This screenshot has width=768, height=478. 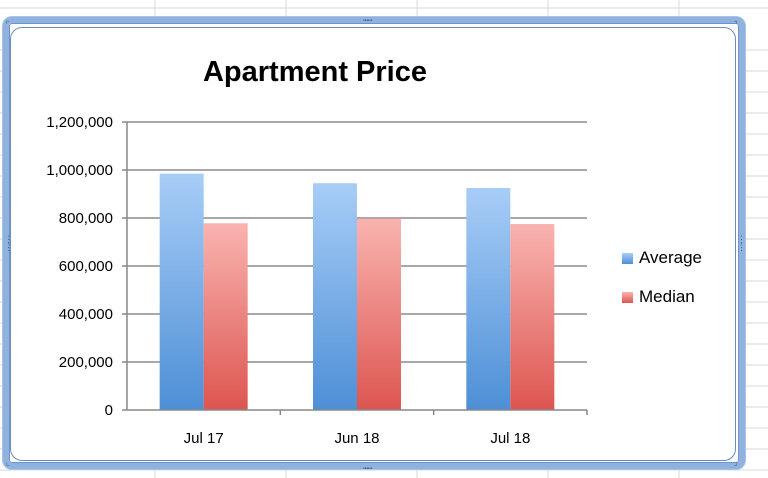 I want to click on legend-item-median: Median, so click(x=662, y=297).